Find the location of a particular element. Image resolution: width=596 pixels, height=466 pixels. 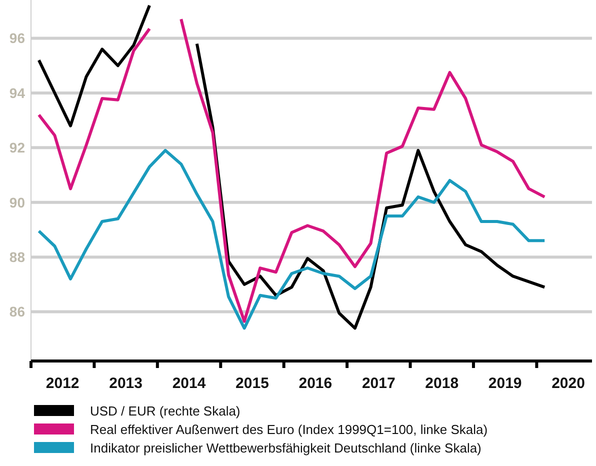

legend-label: Real effektiver Außenwert des Euro (Index 1999Q1=100, linke Skala) is located at coordinates (289, 430).